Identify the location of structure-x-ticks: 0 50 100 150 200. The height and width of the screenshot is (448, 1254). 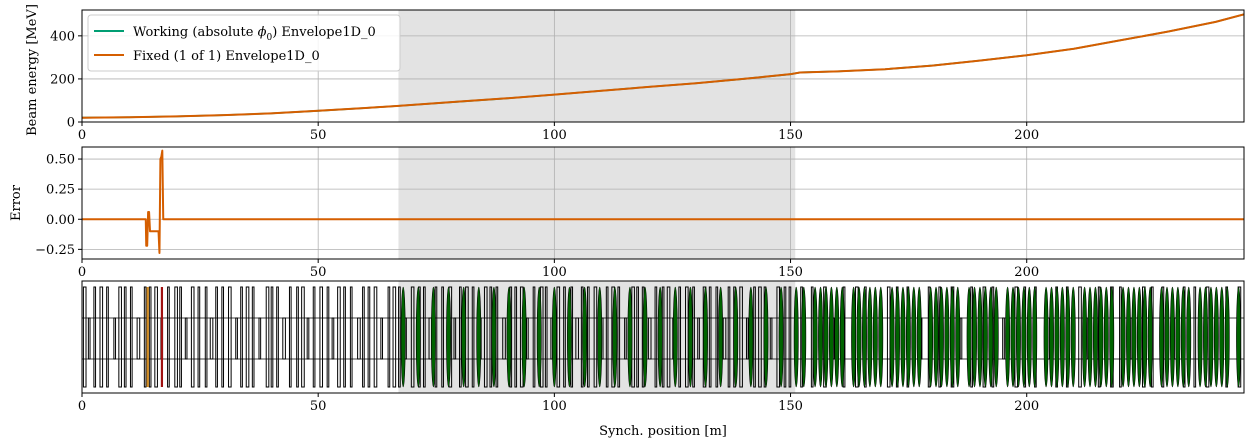
(558, 403).